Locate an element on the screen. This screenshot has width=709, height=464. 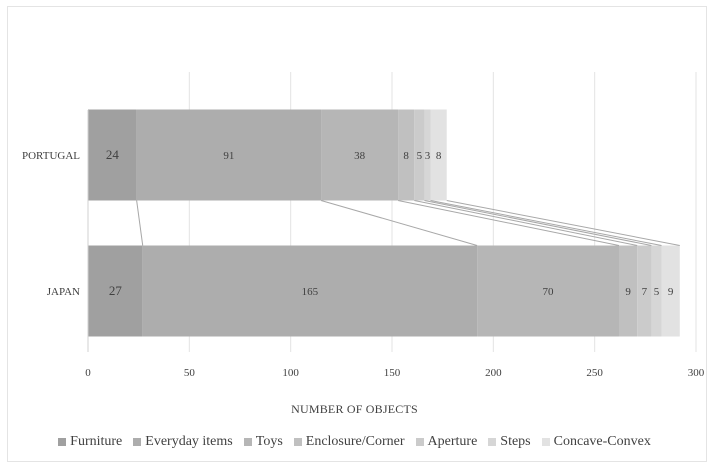
x-tick-label: 200 is located at coordinates (493, 373).